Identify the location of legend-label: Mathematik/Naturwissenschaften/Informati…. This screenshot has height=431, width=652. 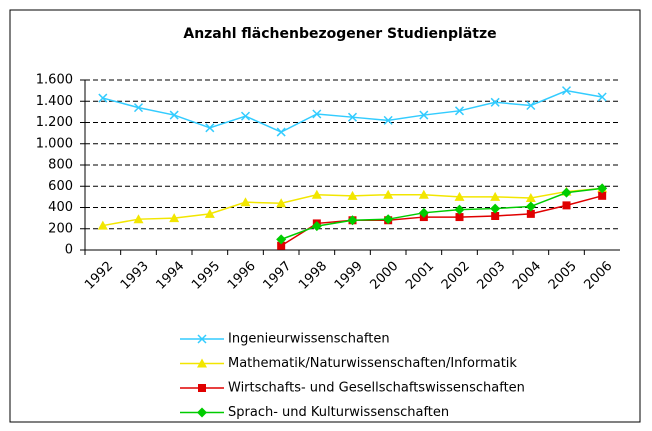
(372, 363).